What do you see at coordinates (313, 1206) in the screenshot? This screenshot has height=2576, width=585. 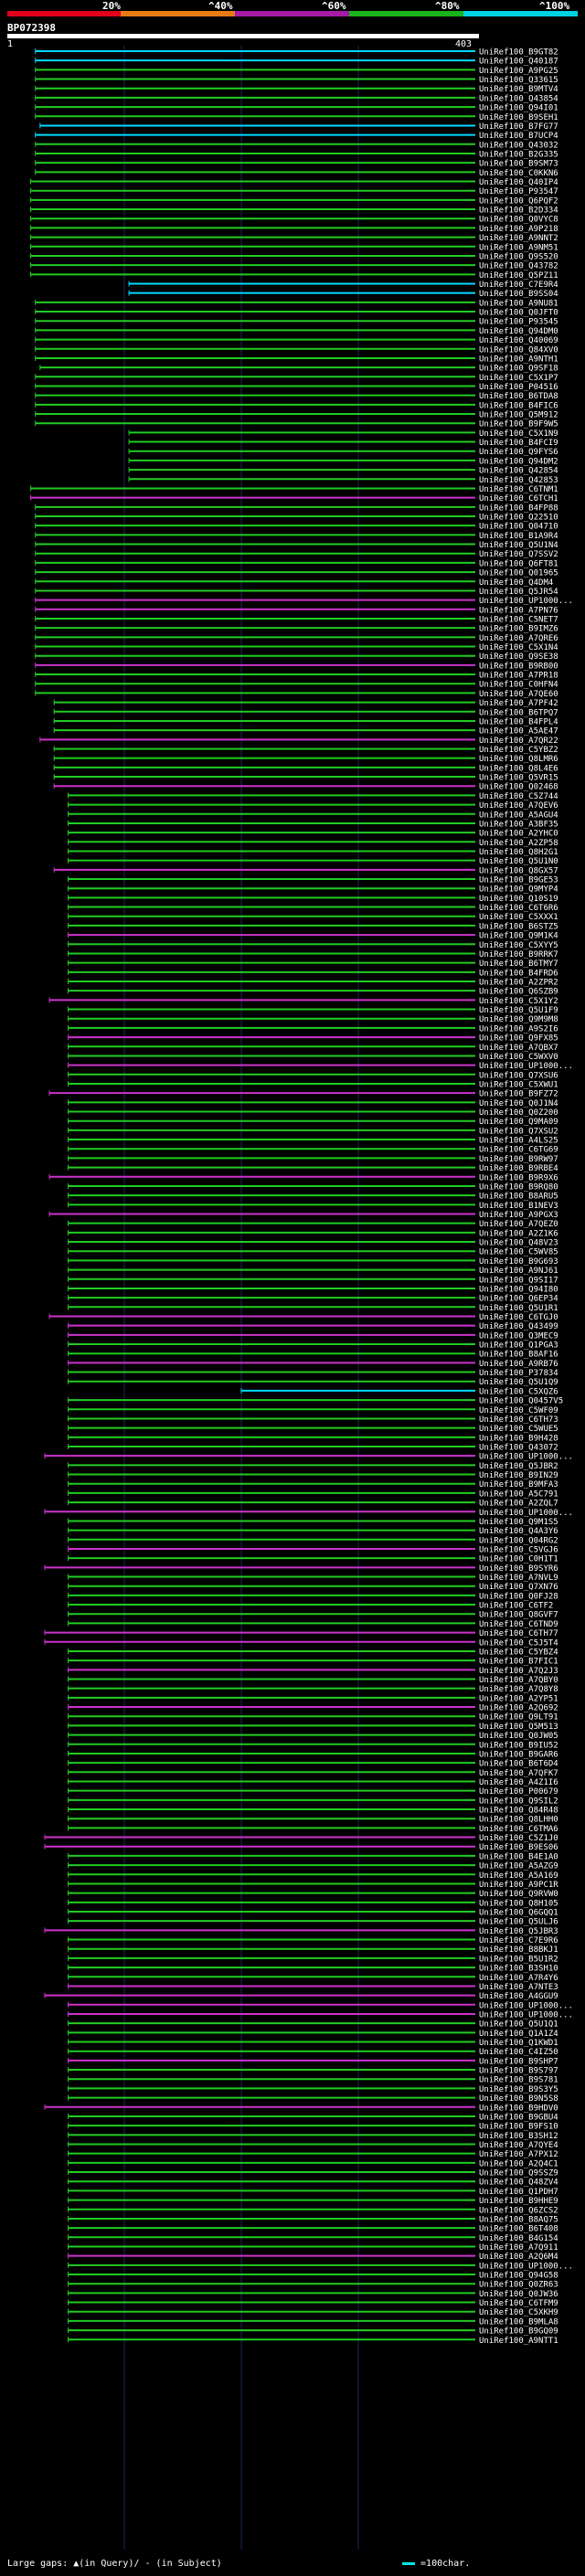 I see `hit-row: UniRef100_B1NEV3` at bounding box center [313, 1206].